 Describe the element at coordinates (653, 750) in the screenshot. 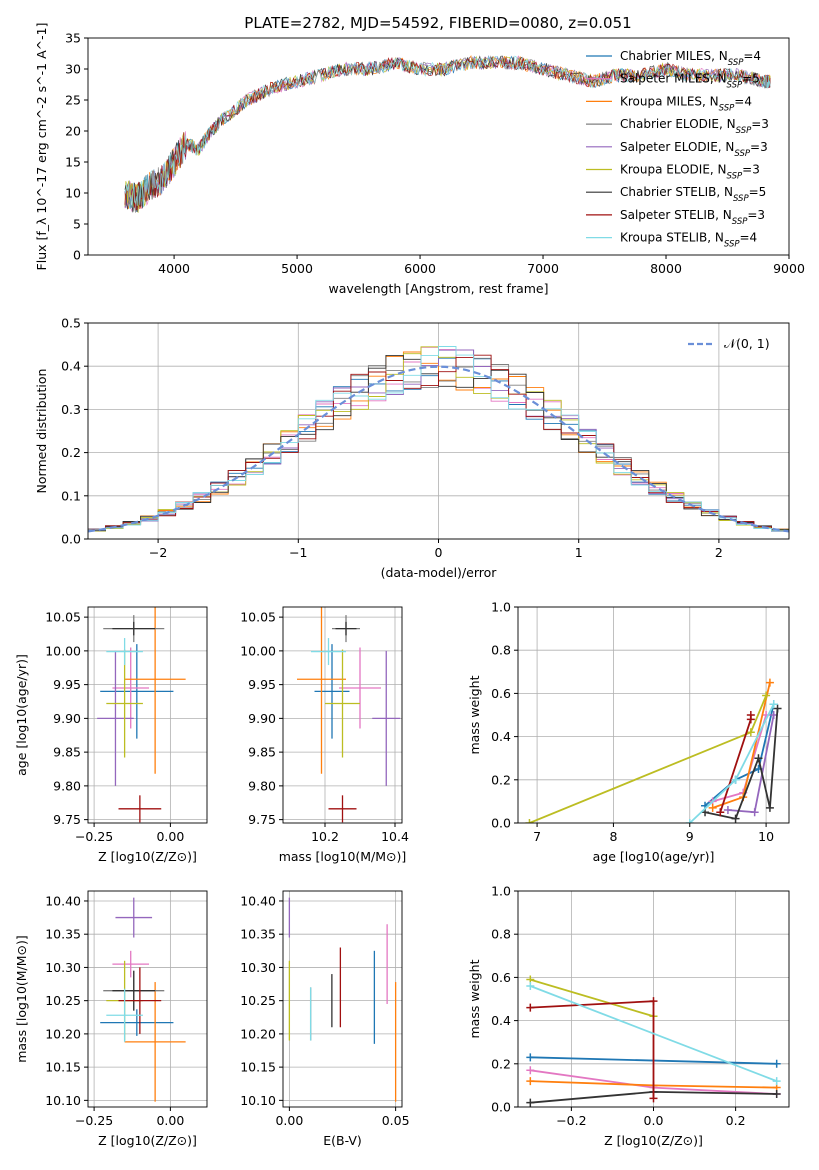

I see `weight-vs-age-plot-area` at that location.